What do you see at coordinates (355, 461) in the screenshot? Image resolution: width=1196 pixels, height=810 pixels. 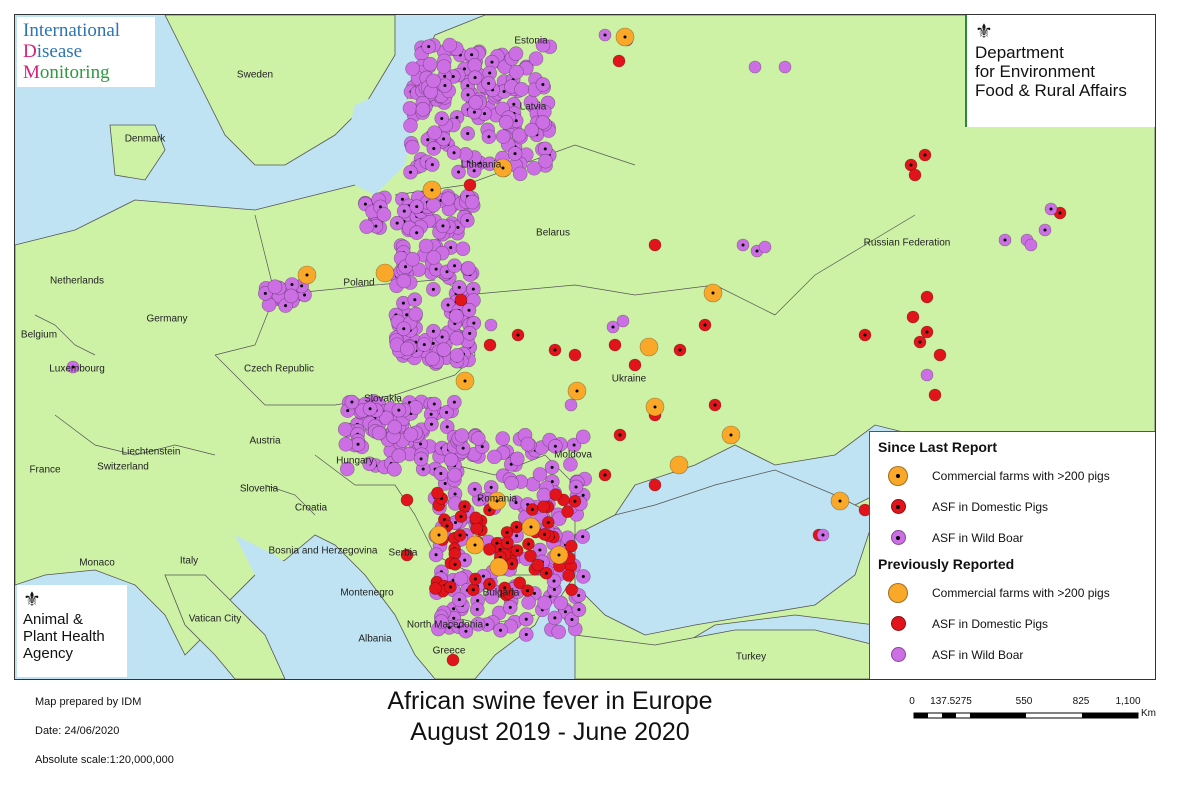 I see `country-label: Hungary` at bounding box center [355, 461].